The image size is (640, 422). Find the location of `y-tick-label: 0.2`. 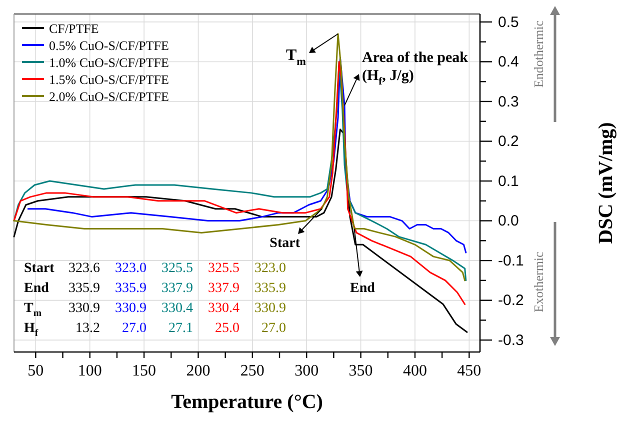

y-tick-label: 0.2 is located at coordinates (508, 141).